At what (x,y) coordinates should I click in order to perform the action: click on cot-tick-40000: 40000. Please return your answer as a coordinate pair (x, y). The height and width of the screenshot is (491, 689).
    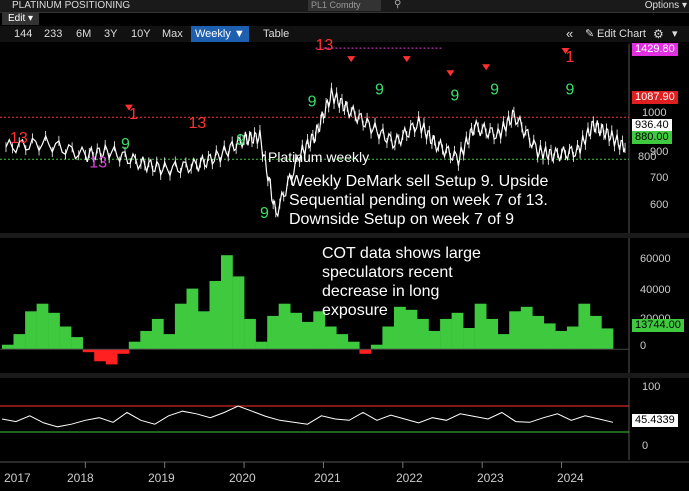
    Looking at the image, I should click on (655, 290).